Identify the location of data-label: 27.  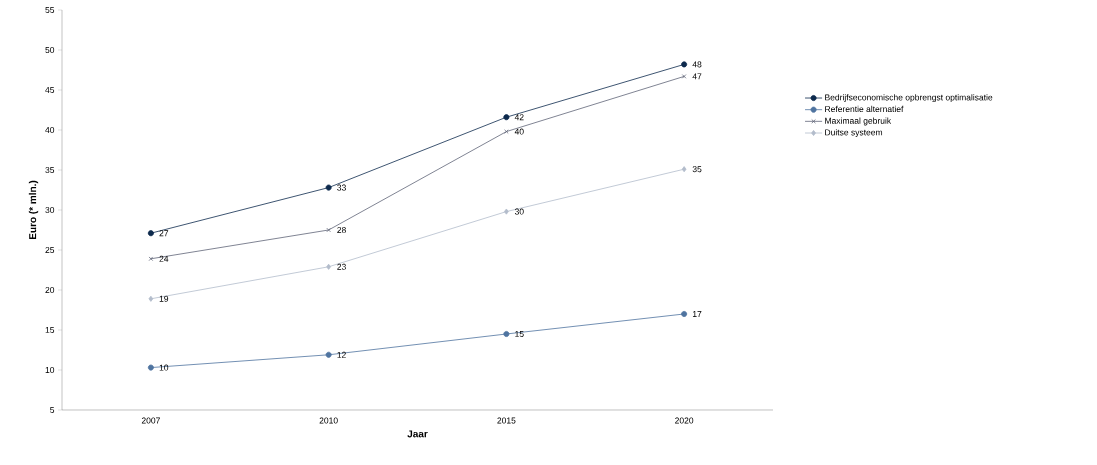
(164, 233).